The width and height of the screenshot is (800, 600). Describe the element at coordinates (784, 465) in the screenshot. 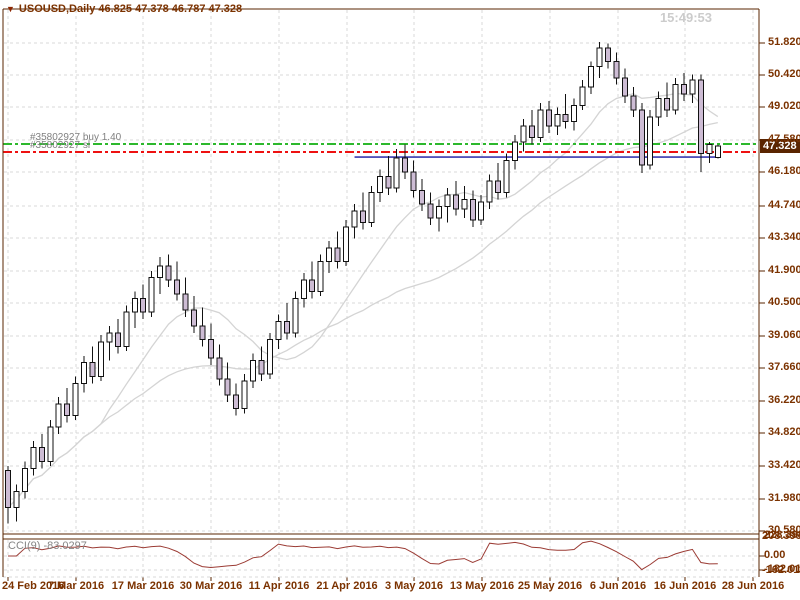

I see `price-axis-label: 33.420` at that location.